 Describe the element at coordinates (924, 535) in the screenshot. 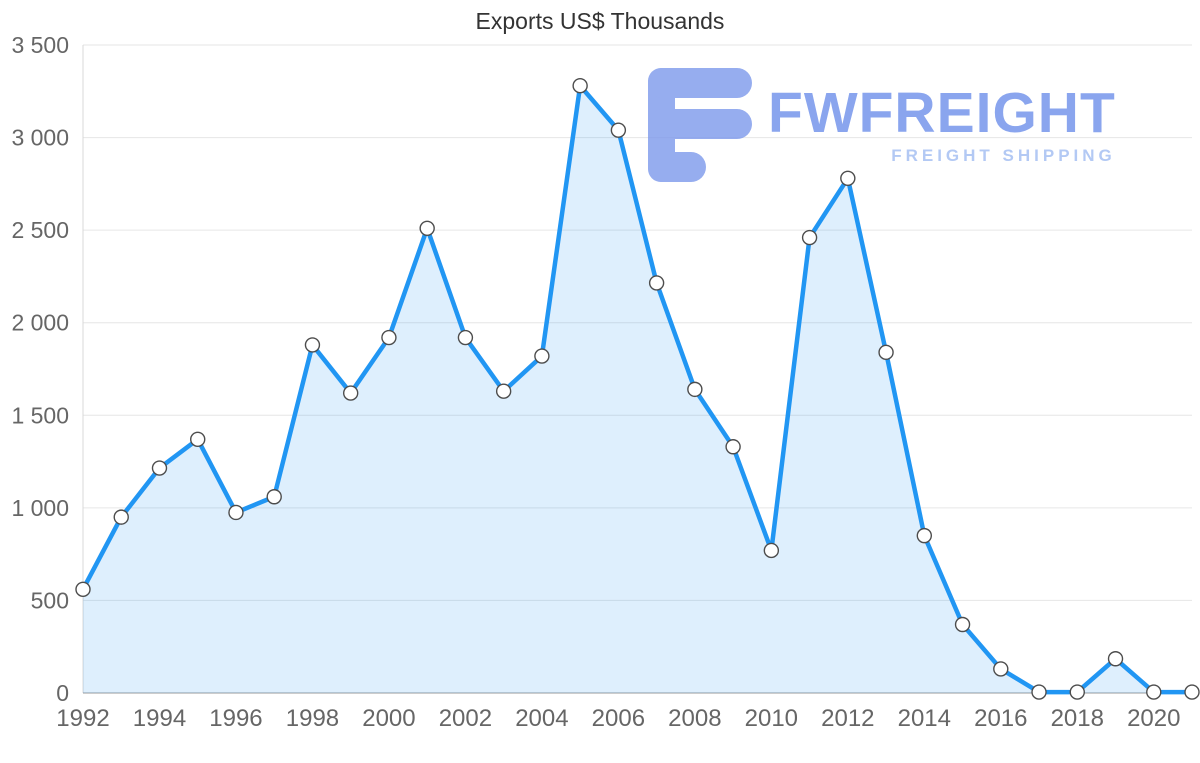

I see `data-point-2014` at that location.